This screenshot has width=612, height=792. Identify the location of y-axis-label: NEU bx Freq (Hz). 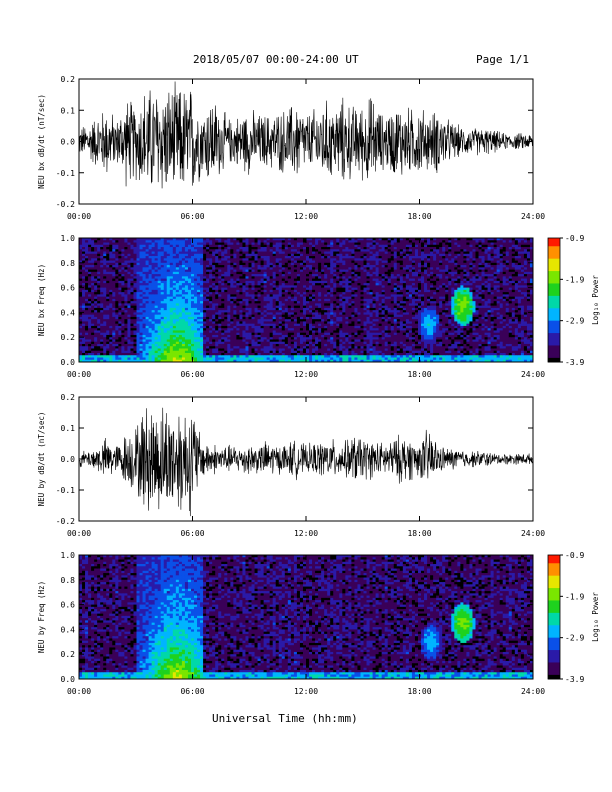
(41, 300).